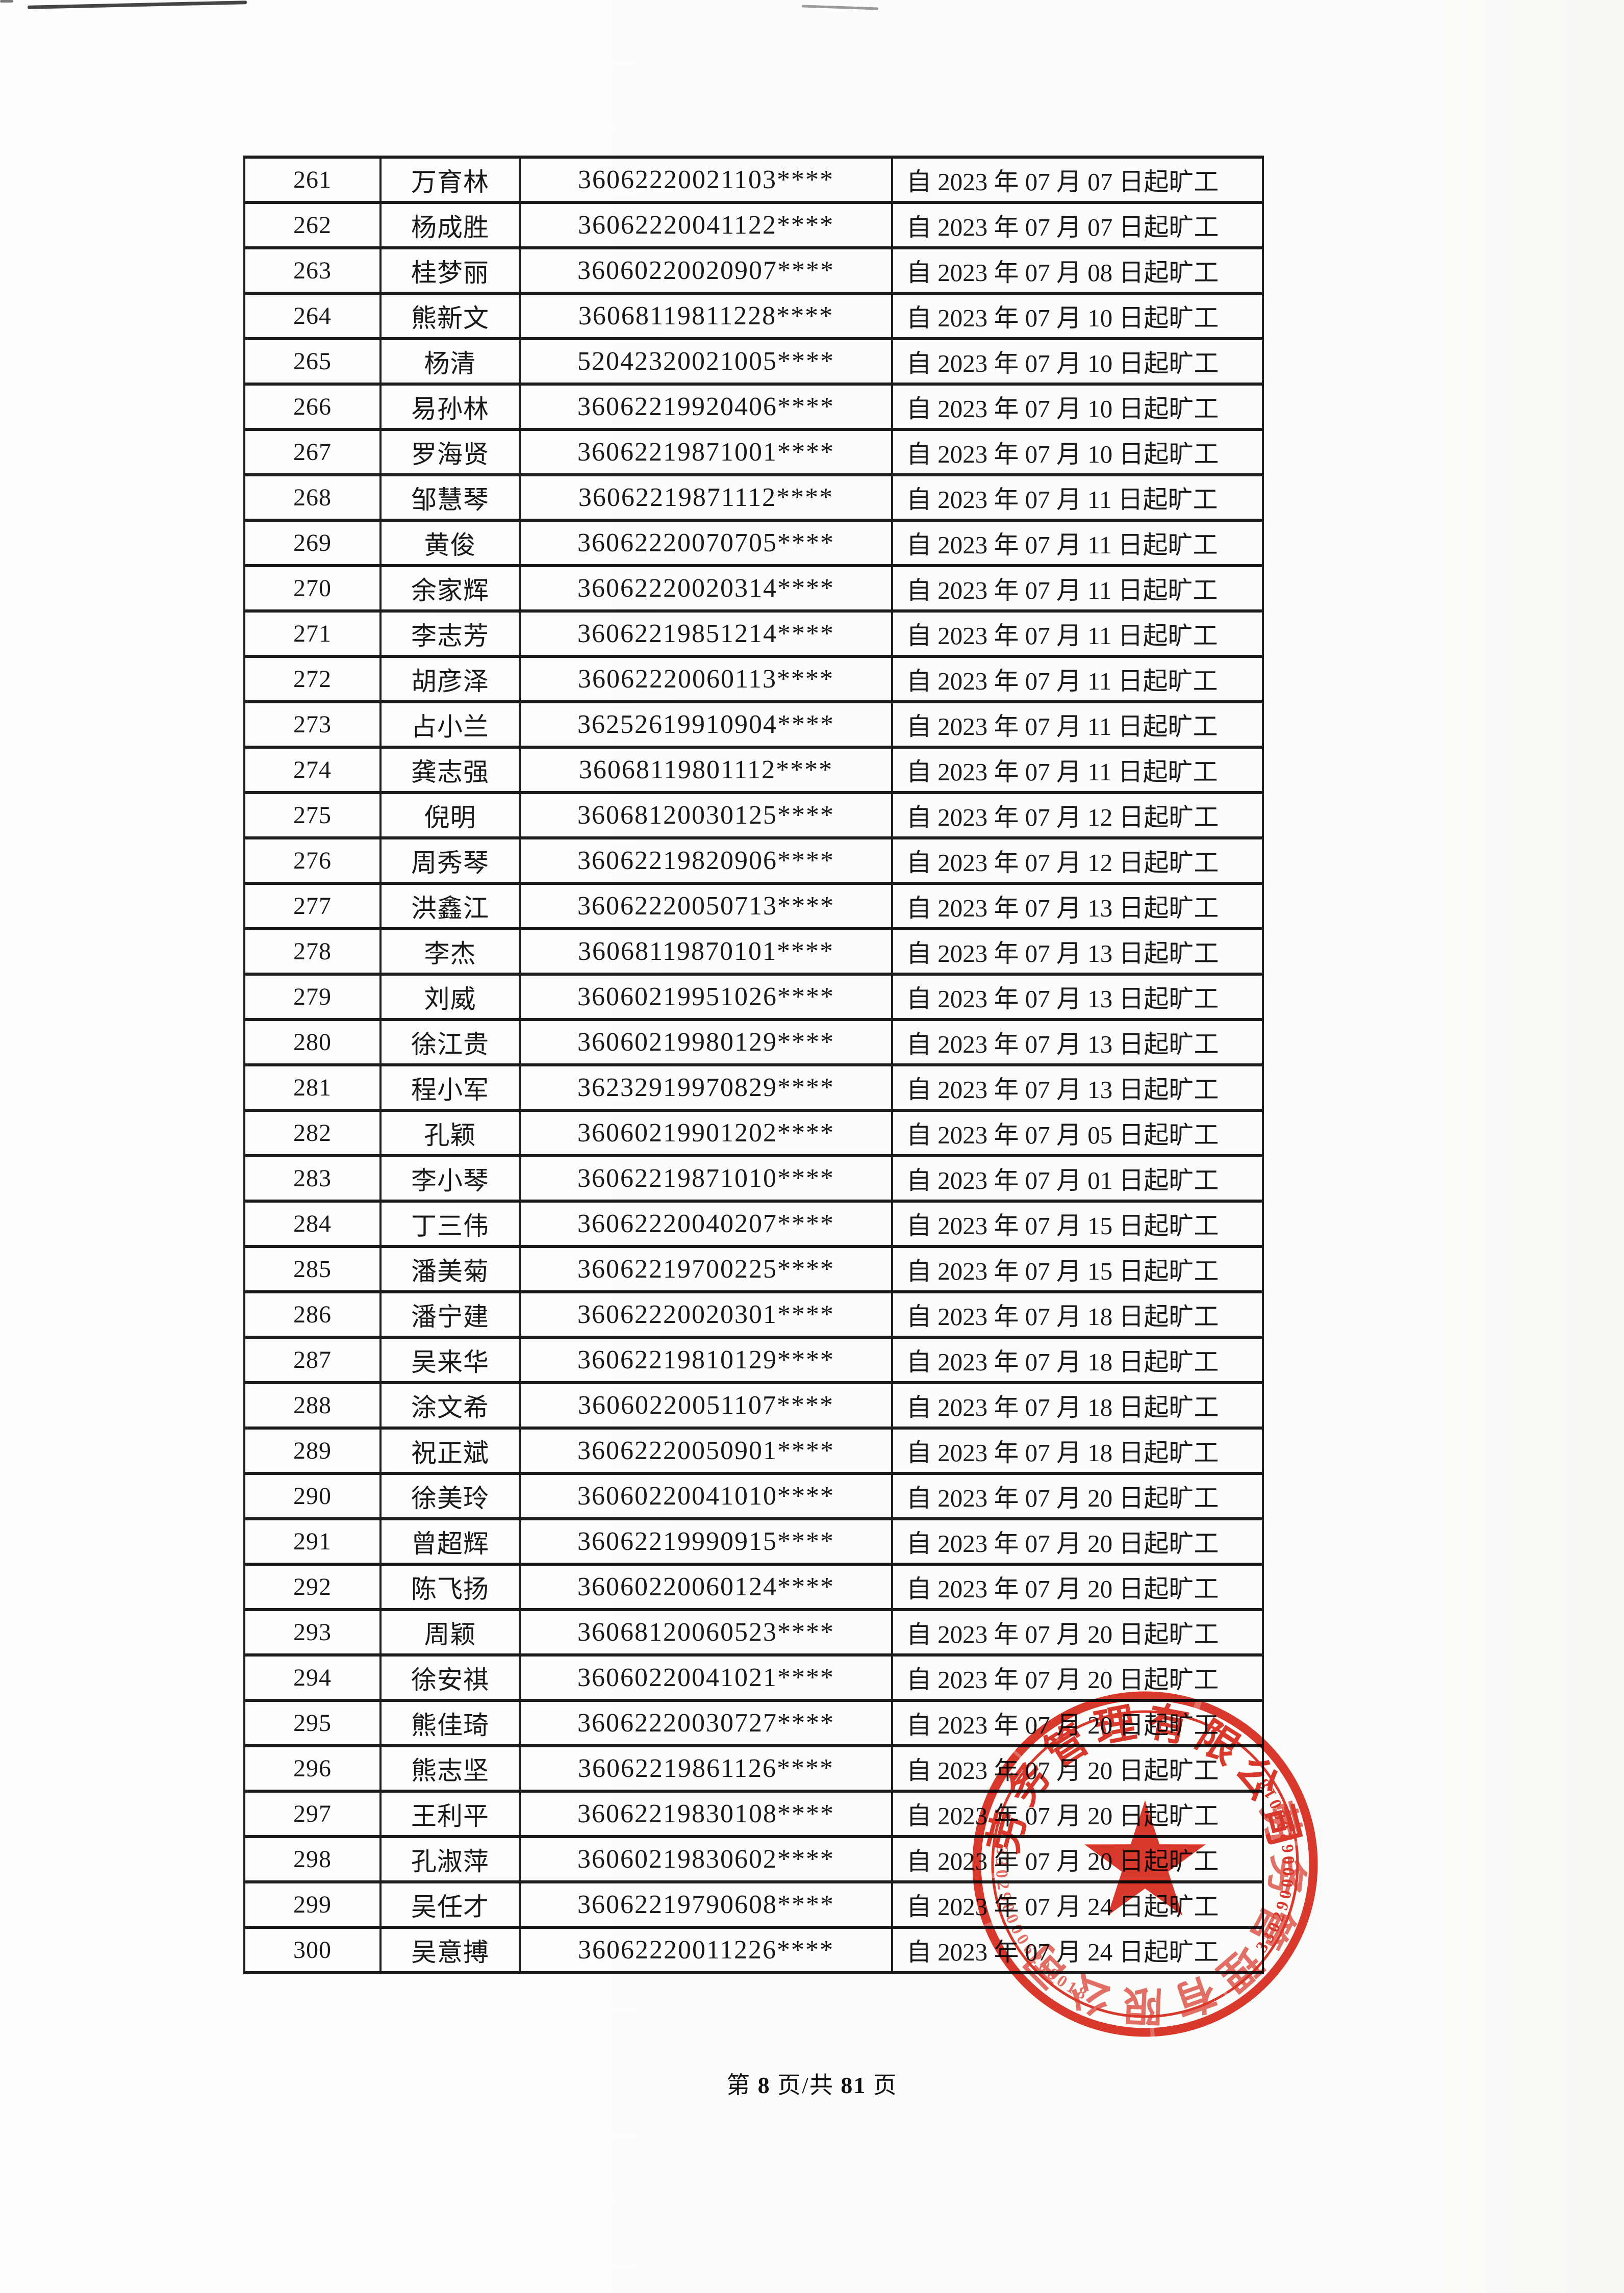  I want to click on cell-name: 丁三伟, so click(450, 1224).